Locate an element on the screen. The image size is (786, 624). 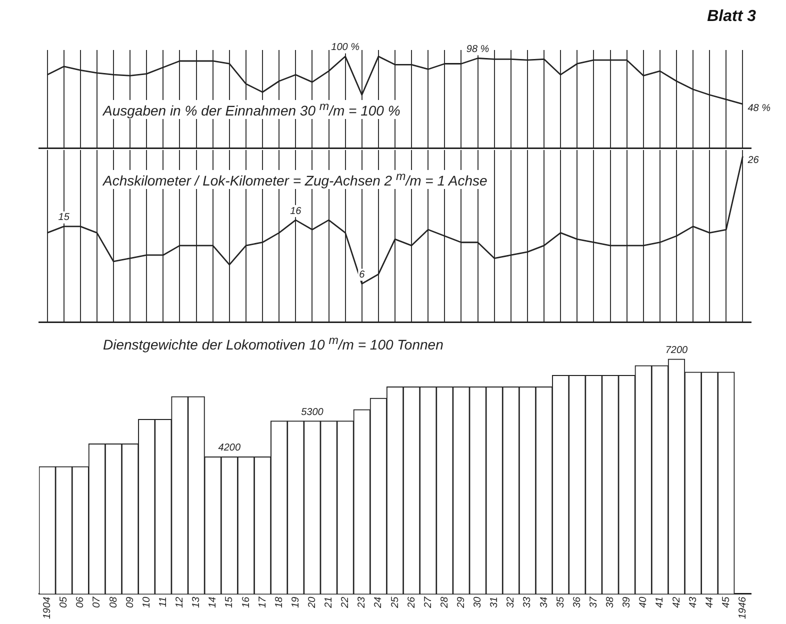
data-label: 100 % is located at coordinates (345, 48).